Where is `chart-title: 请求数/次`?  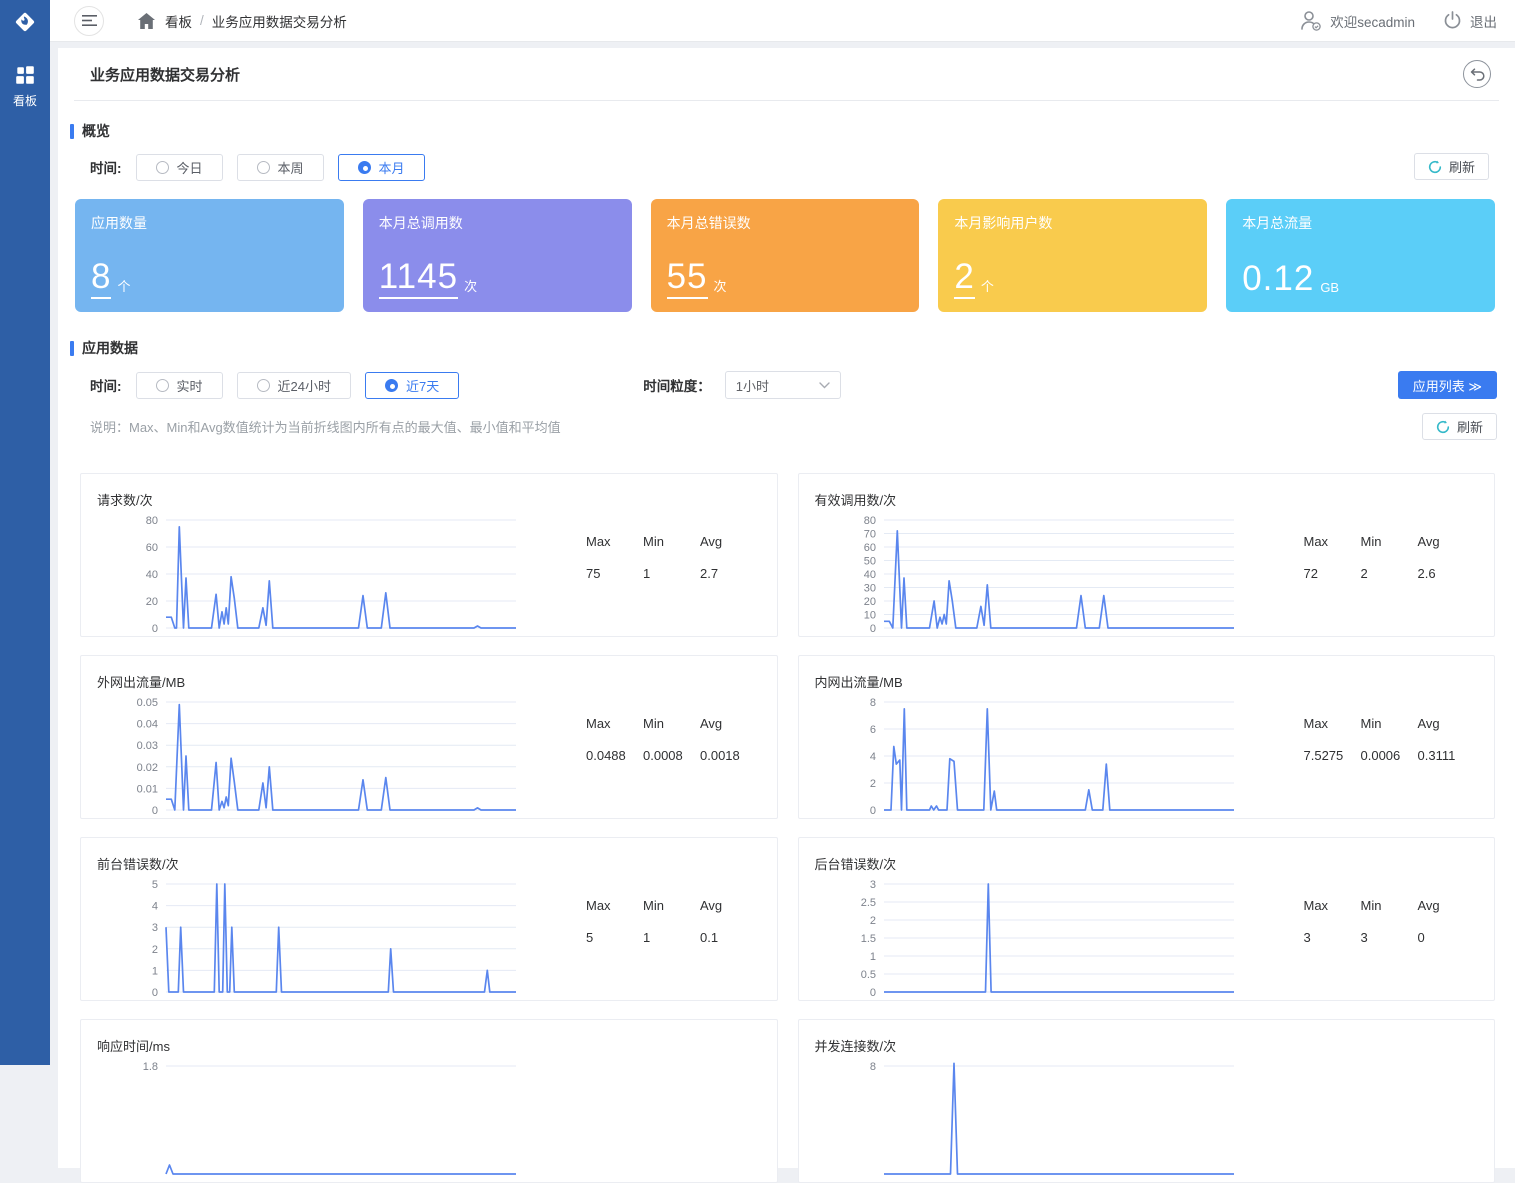 chart-title: 请求数/次 is located at coordinates (125, 500).